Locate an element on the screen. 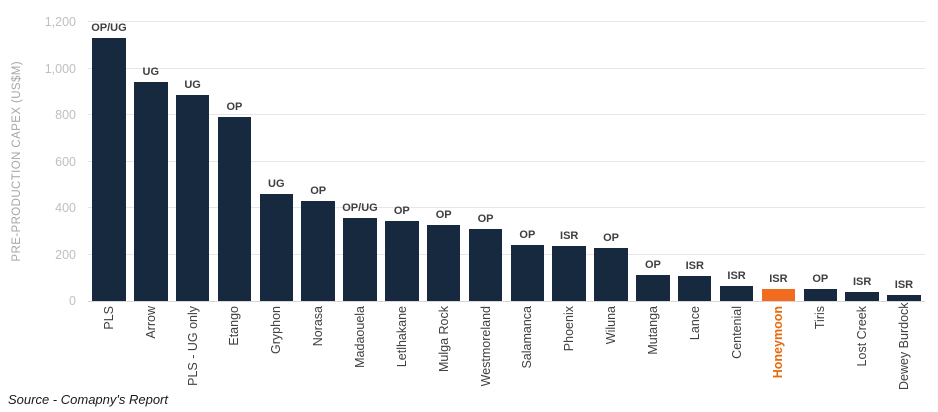 Image resolution: width=938 pixels, height=412 pixels. category-label: Salamanca is located at coordinates (527, 337).